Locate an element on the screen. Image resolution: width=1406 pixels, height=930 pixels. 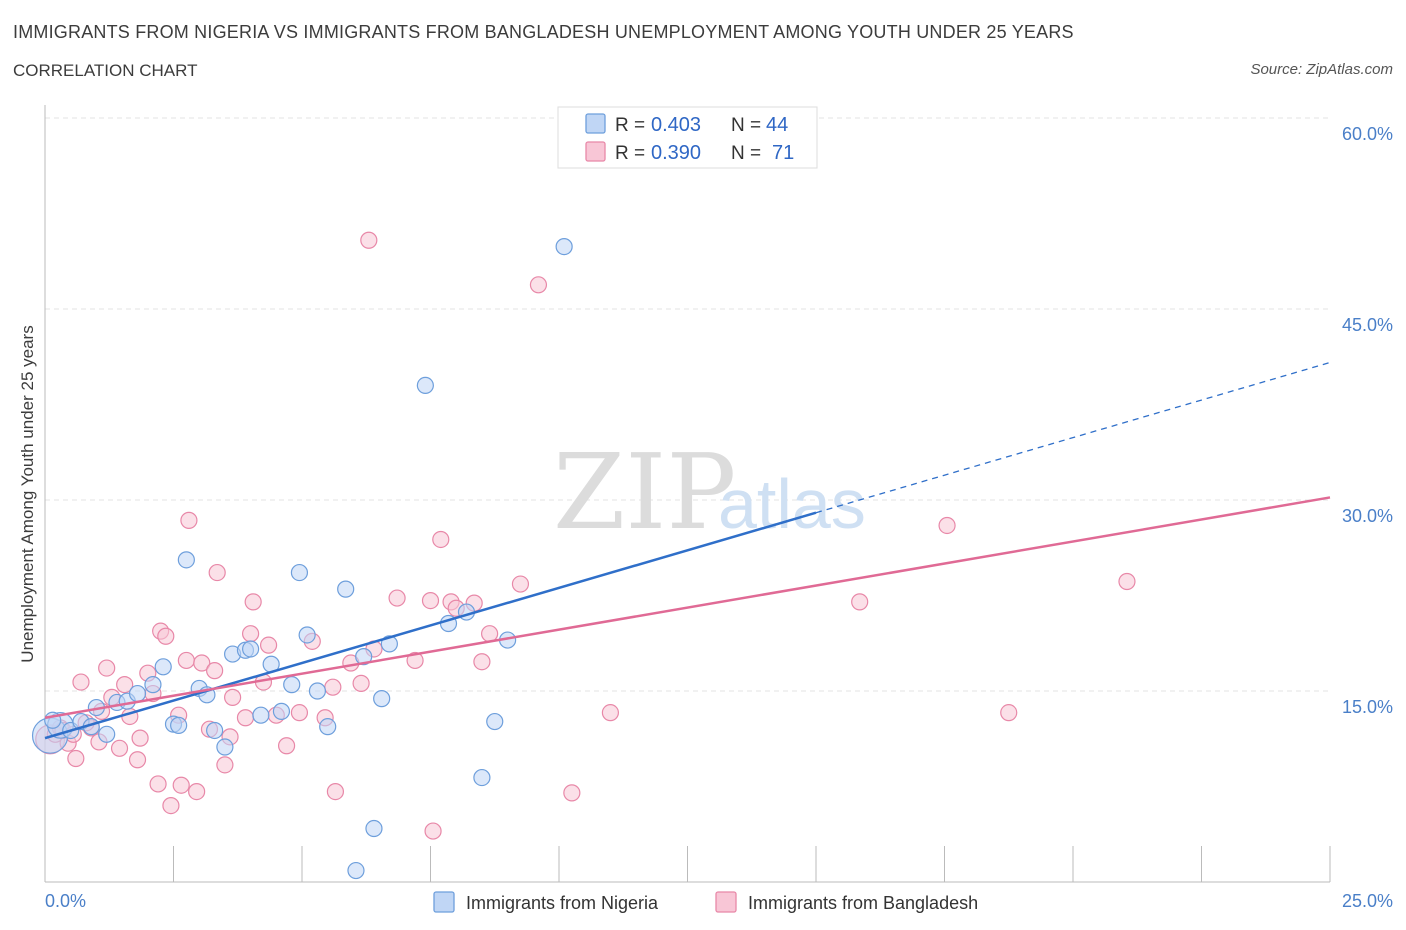
series-legend-label-nigeria: Immigrants from Nigeria is located at coordinates (562, 903).